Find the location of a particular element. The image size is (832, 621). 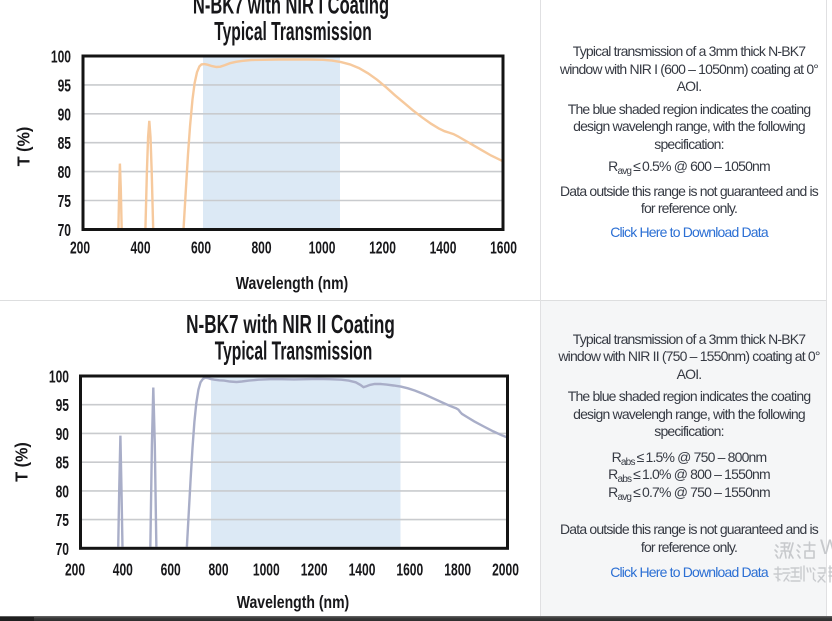

svg-text: 2000 is located at coordinates (505, 570).